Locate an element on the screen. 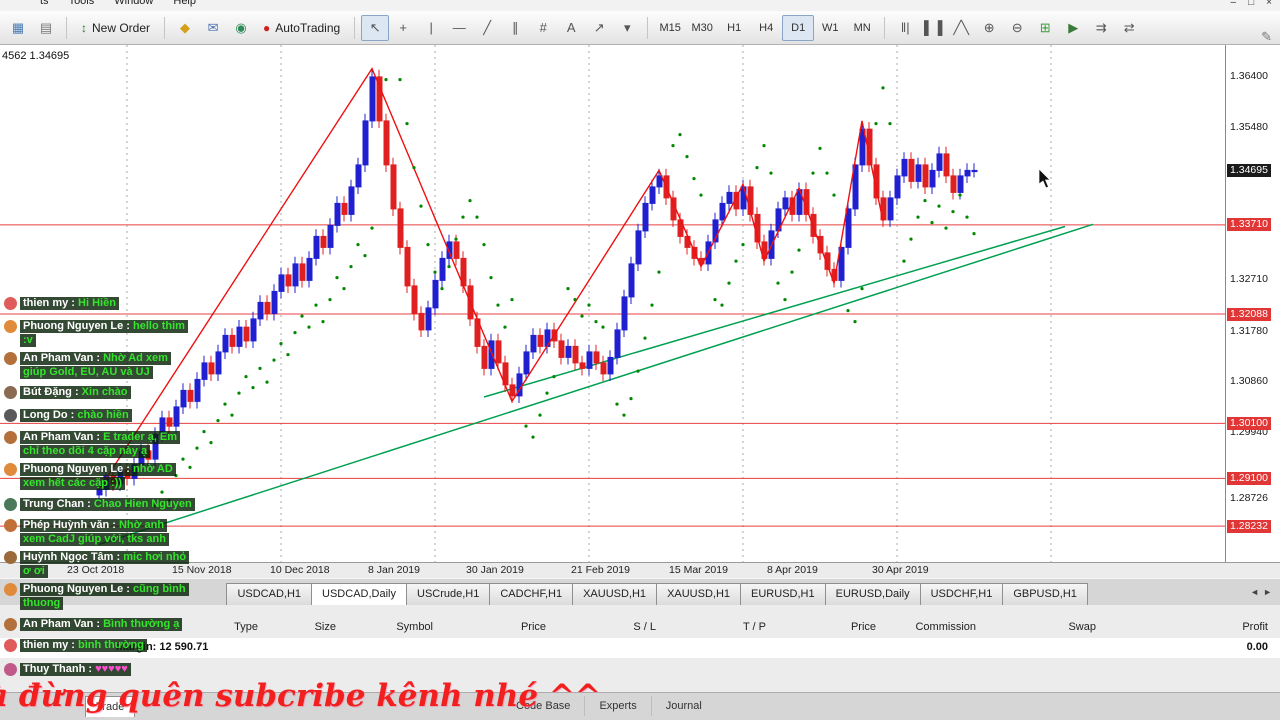  tab-scroll-left-icon: ◄ is located at coordinates (1257, 592).